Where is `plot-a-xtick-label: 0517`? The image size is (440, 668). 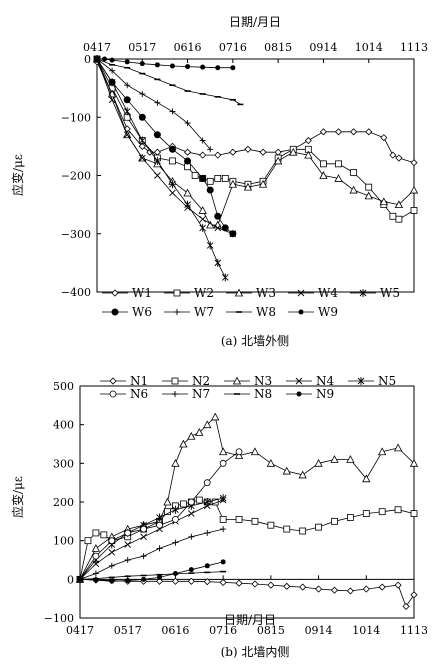
plot-a-xtick-label: 0517 is located at coordinates (142, 47).